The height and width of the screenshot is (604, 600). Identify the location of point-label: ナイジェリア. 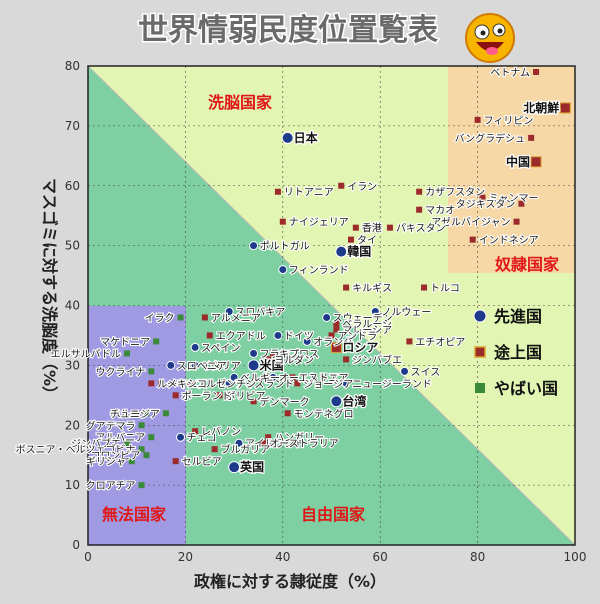
(319, 223).